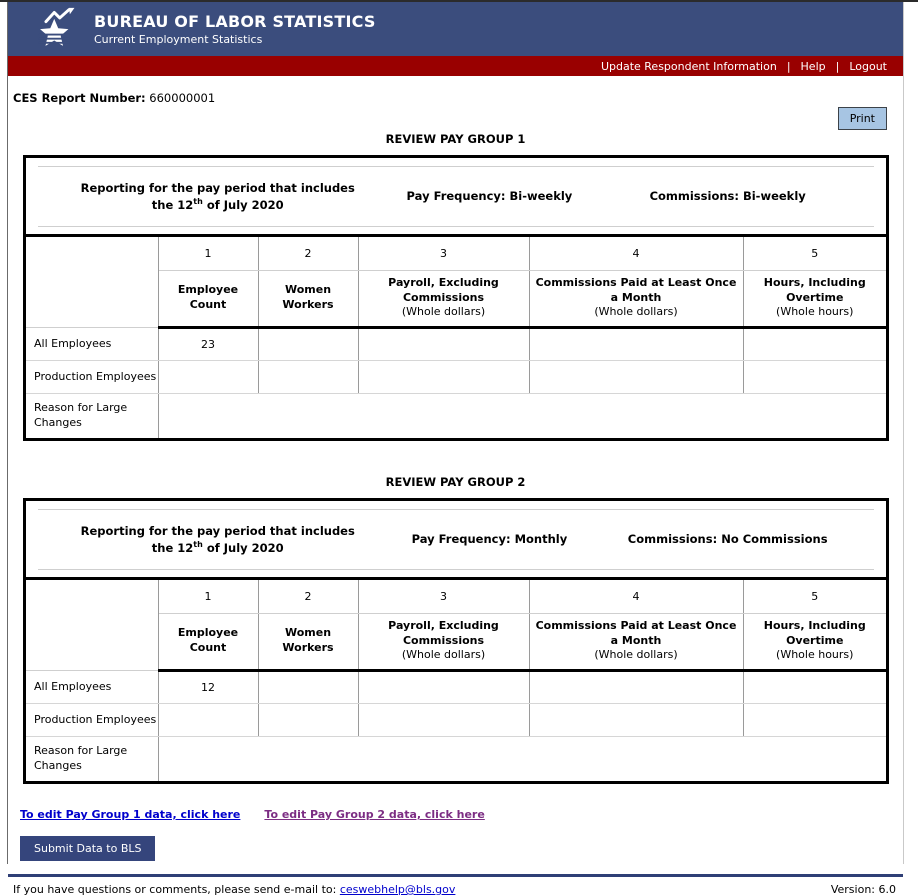  Describe the element at coordinates (455, 118) in the screenshot. I see `print-row: Print` at that location.